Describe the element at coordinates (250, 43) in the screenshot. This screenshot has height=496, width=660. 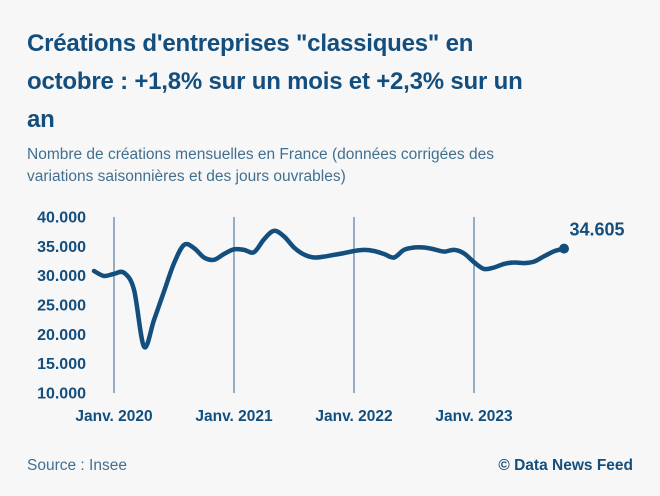
I see `headline-line-1: Créations d'entreprises "classiques" en` at that location.